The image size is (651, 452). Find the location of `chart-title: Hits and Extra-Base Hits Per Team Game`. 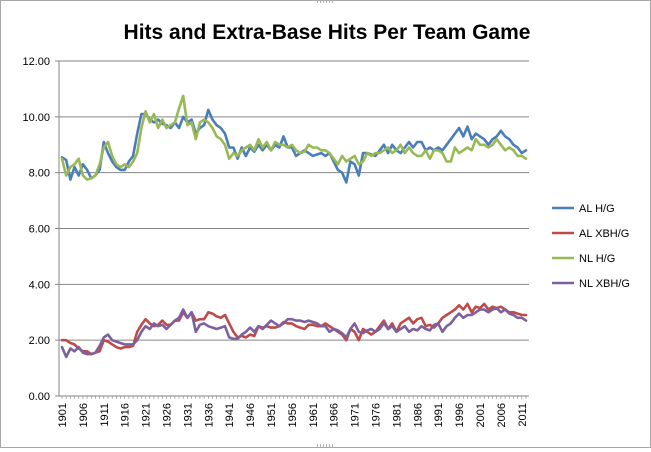

chart-title: Hits and Extra-Base Hits Per Team Game is located at coordinates (327, 32).